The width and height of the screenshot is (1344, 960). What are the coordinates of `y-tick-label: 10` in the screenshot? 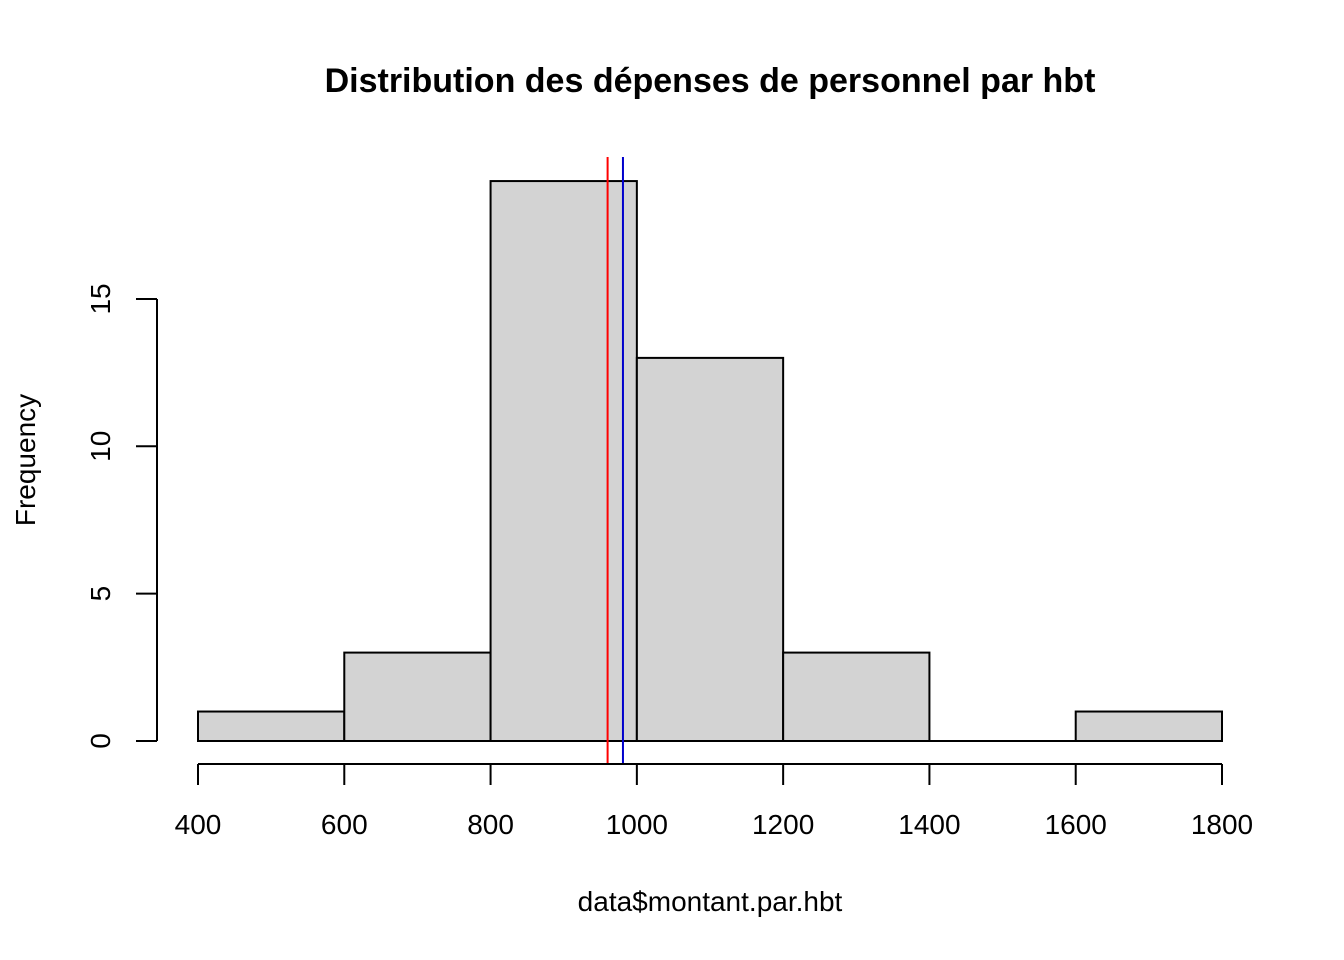 It's located at (100, 446).